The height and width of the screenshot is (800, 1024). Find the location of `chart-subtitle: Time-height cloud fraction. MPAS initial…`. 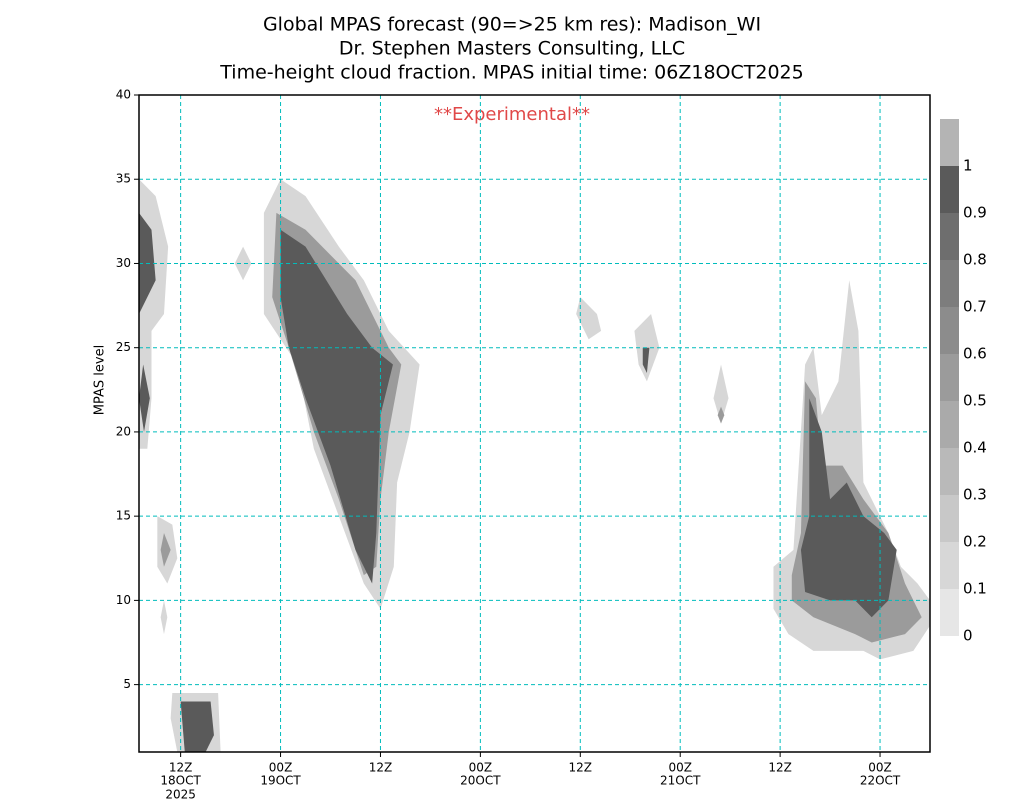

chart-subtitle: Time-height cloud fraction. MPAS initial… is located at coordinates (511, 73).